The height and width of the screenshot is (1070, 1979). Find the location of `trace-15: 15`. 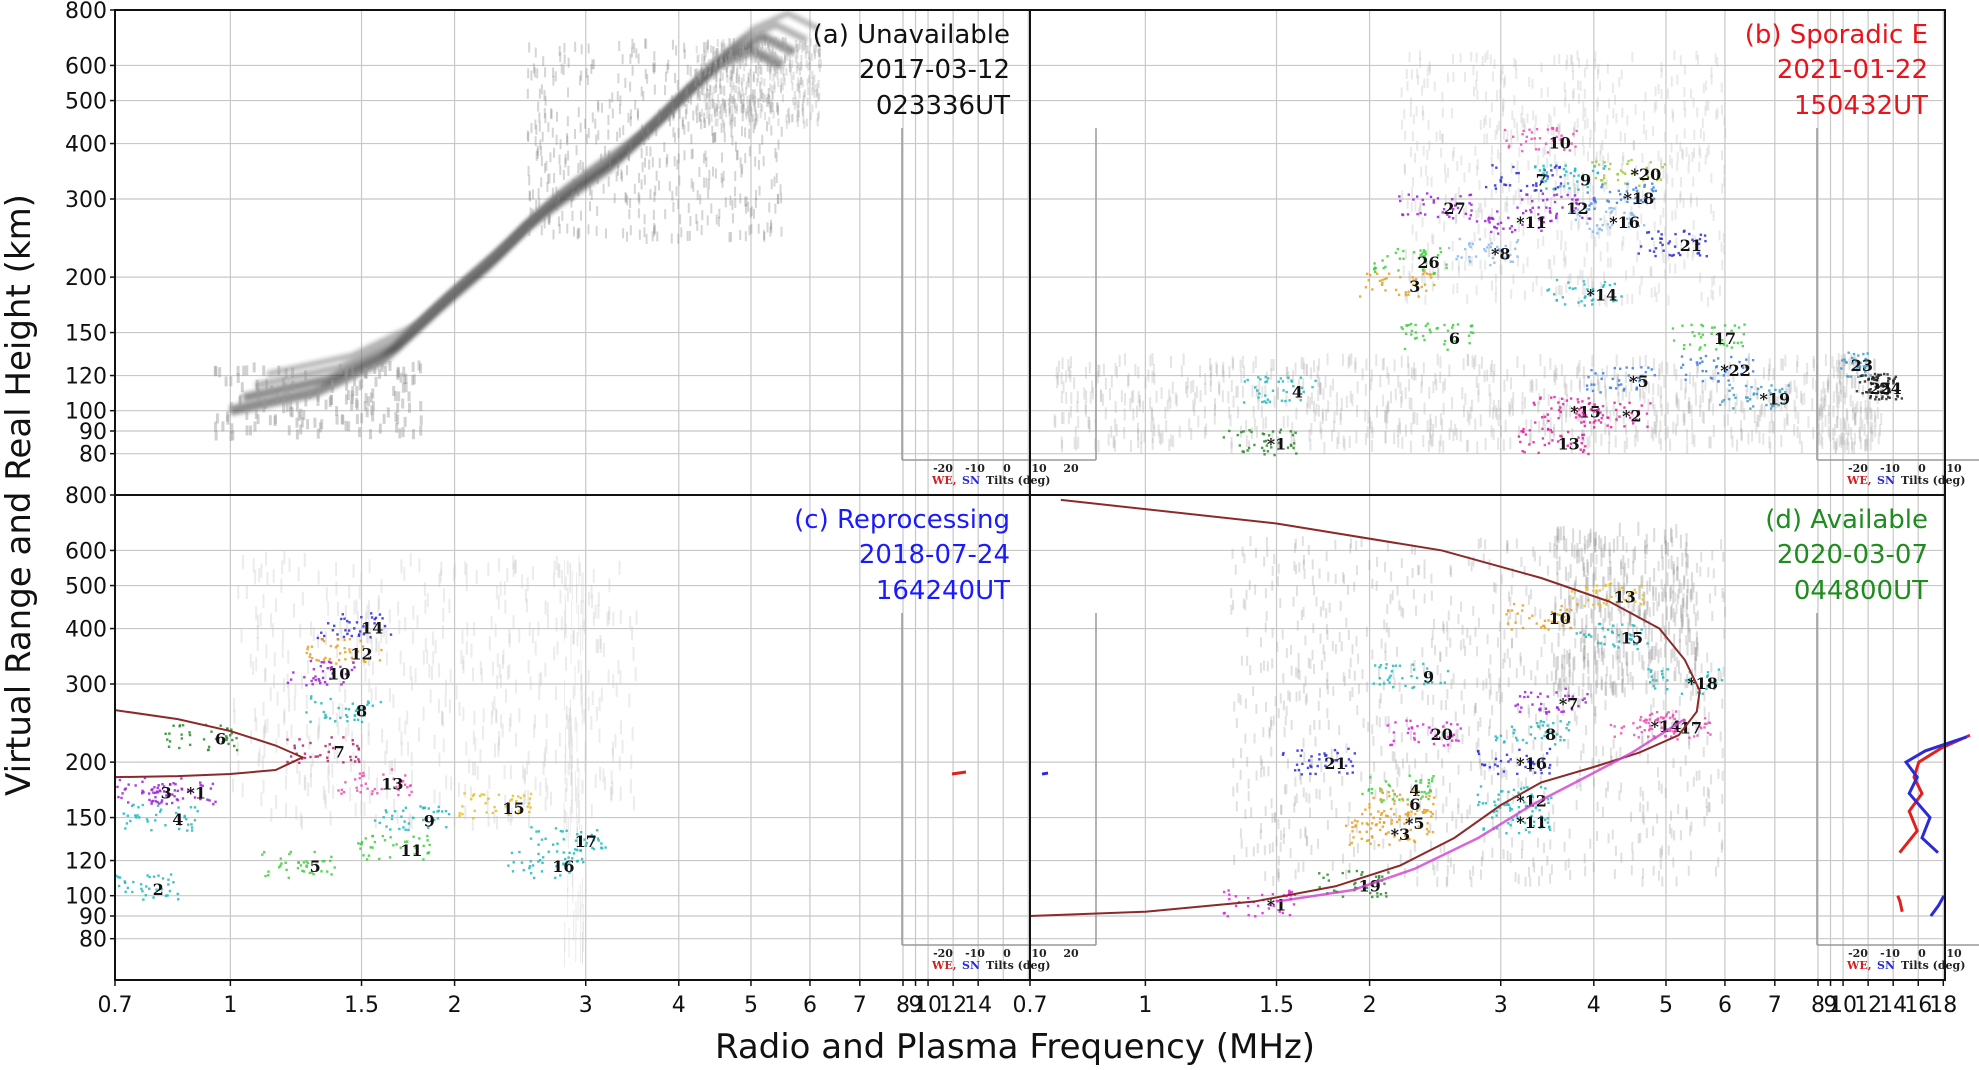

trace-15: 15 is located at coordinates (1612, 636).